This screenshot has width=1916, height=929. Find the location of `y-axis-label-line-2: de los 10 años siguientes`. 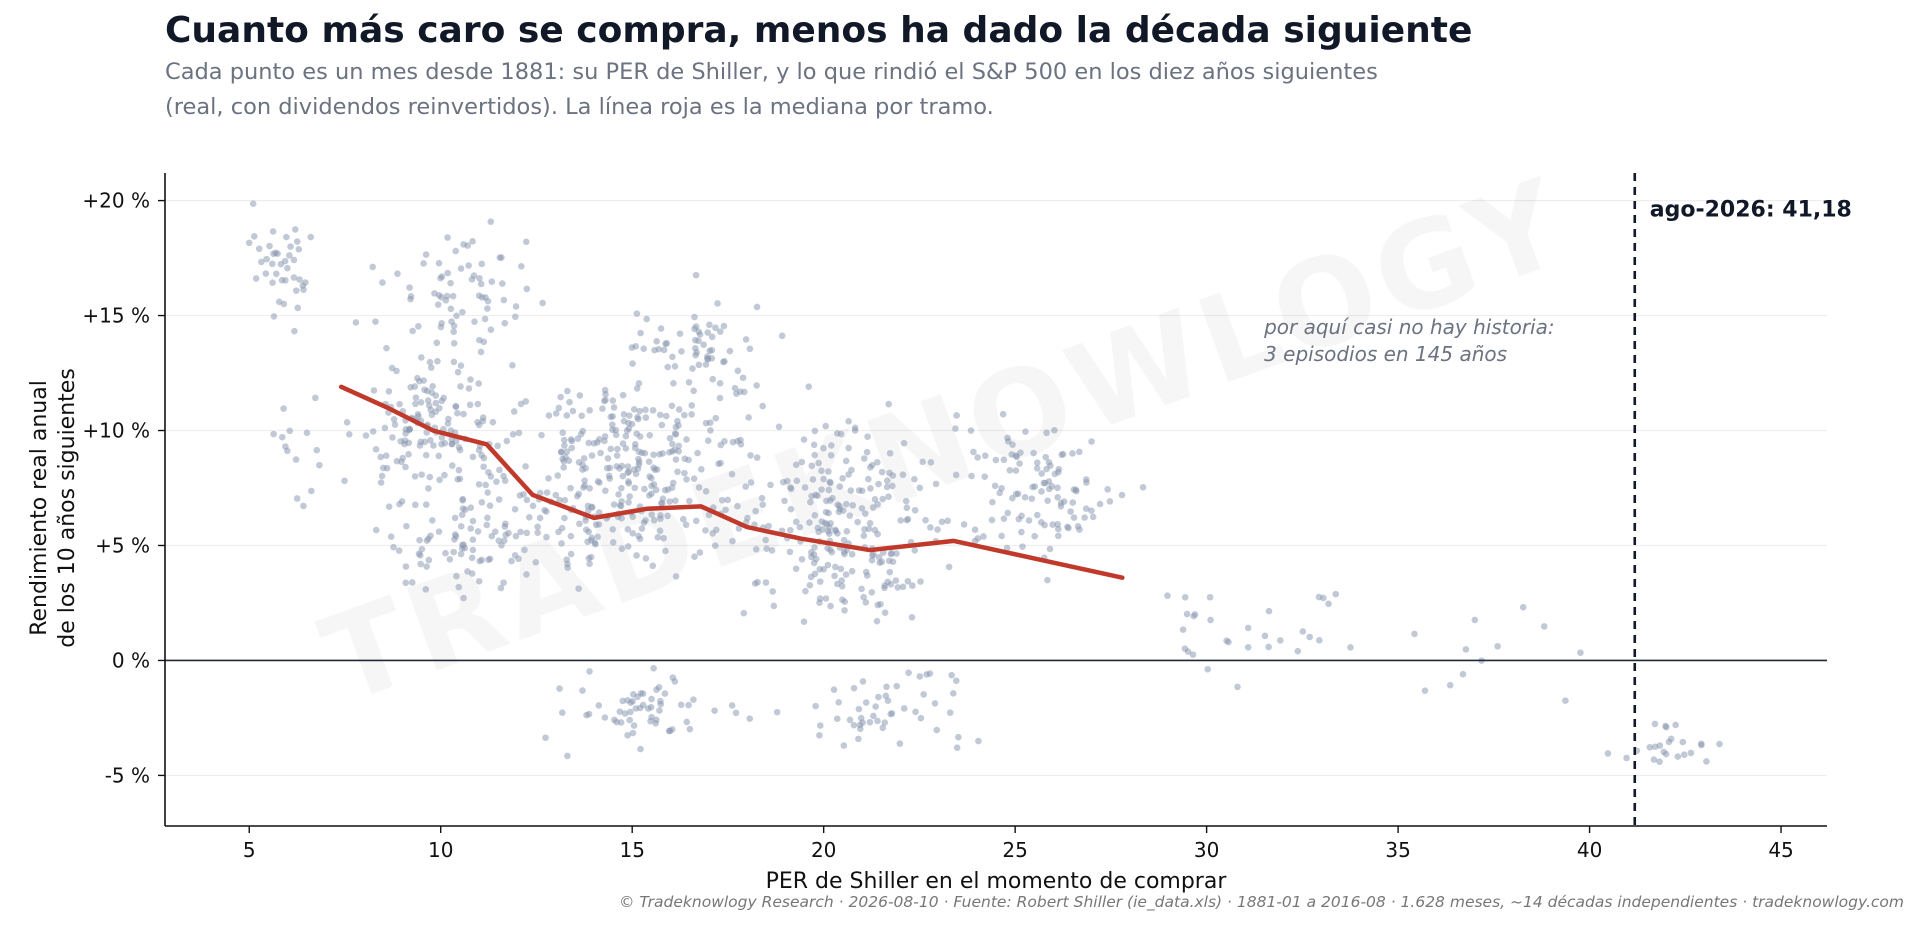

y-axis-label-line-2: de los 10 años siguientes is located at coordinates (67, 508).